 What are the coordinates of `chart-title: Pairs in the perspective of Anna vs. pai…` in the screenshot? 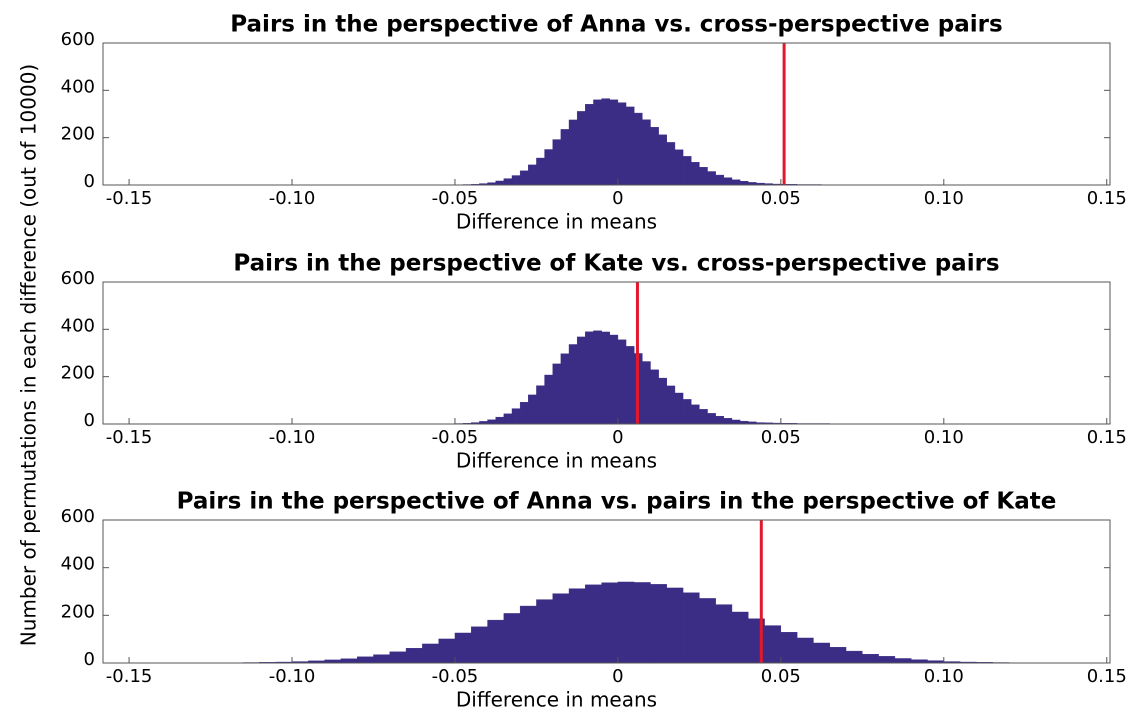 It's located at (617, 502).